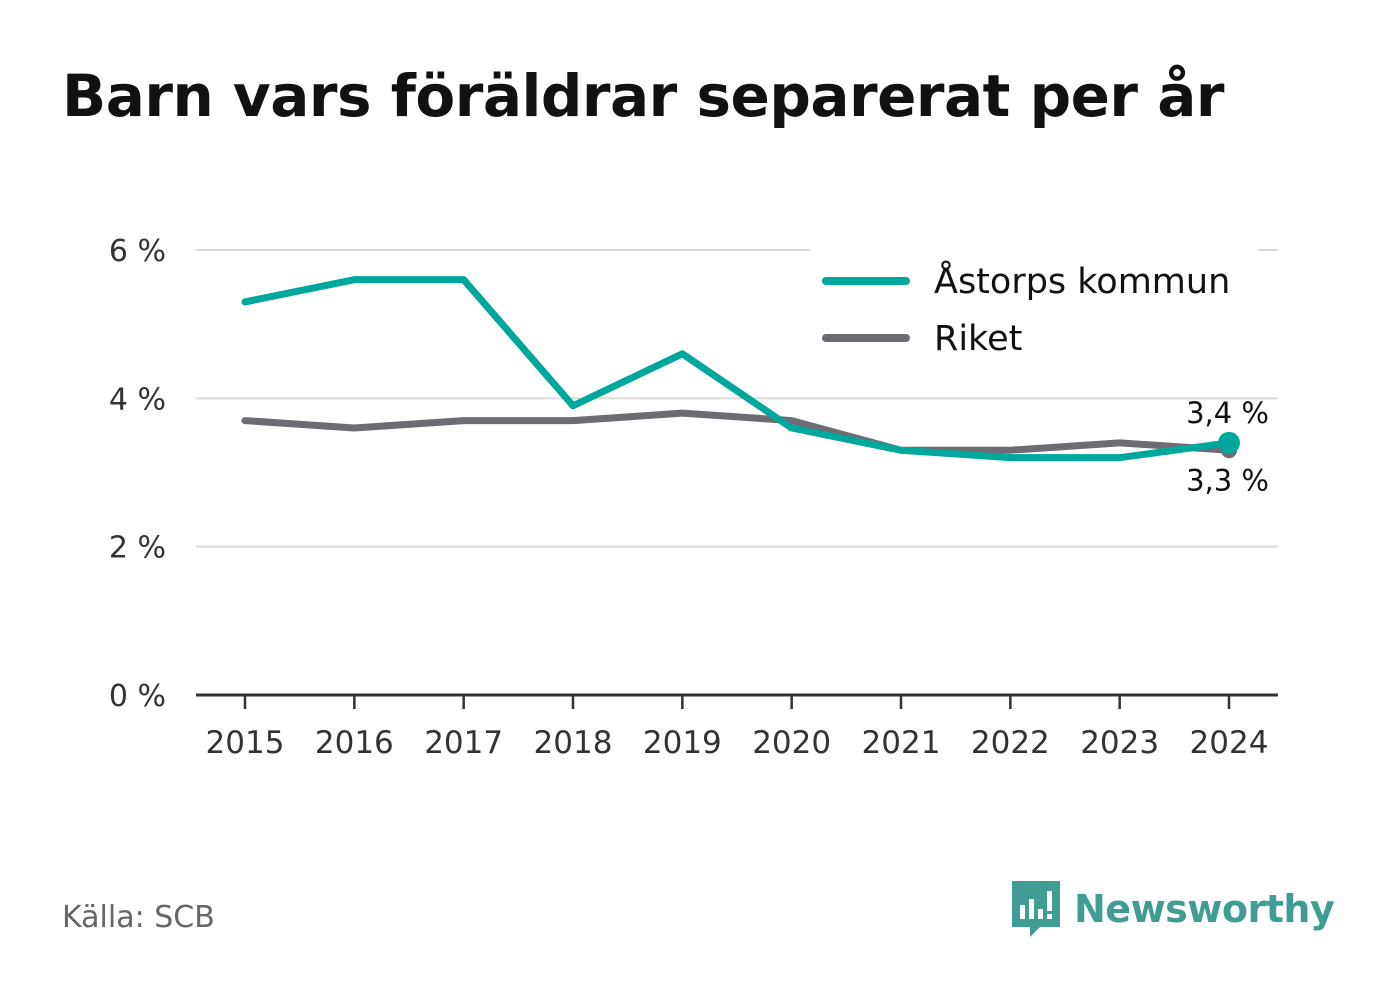  I want to click on y-axis-ticks: 0 % 2 % 4 % 6 %, so click(137, 474).